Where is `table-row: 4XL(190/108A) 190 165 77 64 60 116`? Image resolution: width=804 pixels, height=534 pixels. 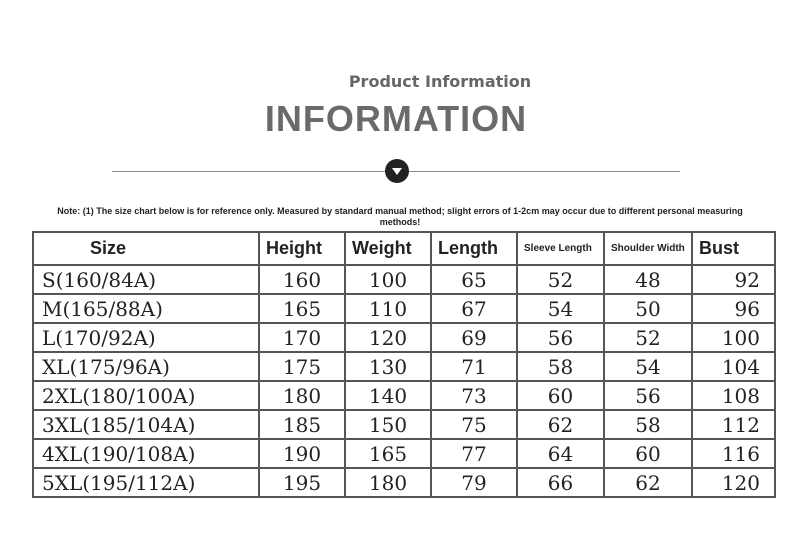
table-row: 4XL(190/108A) 190 165 77 64 60 116 is located at coordinates (404, 453).